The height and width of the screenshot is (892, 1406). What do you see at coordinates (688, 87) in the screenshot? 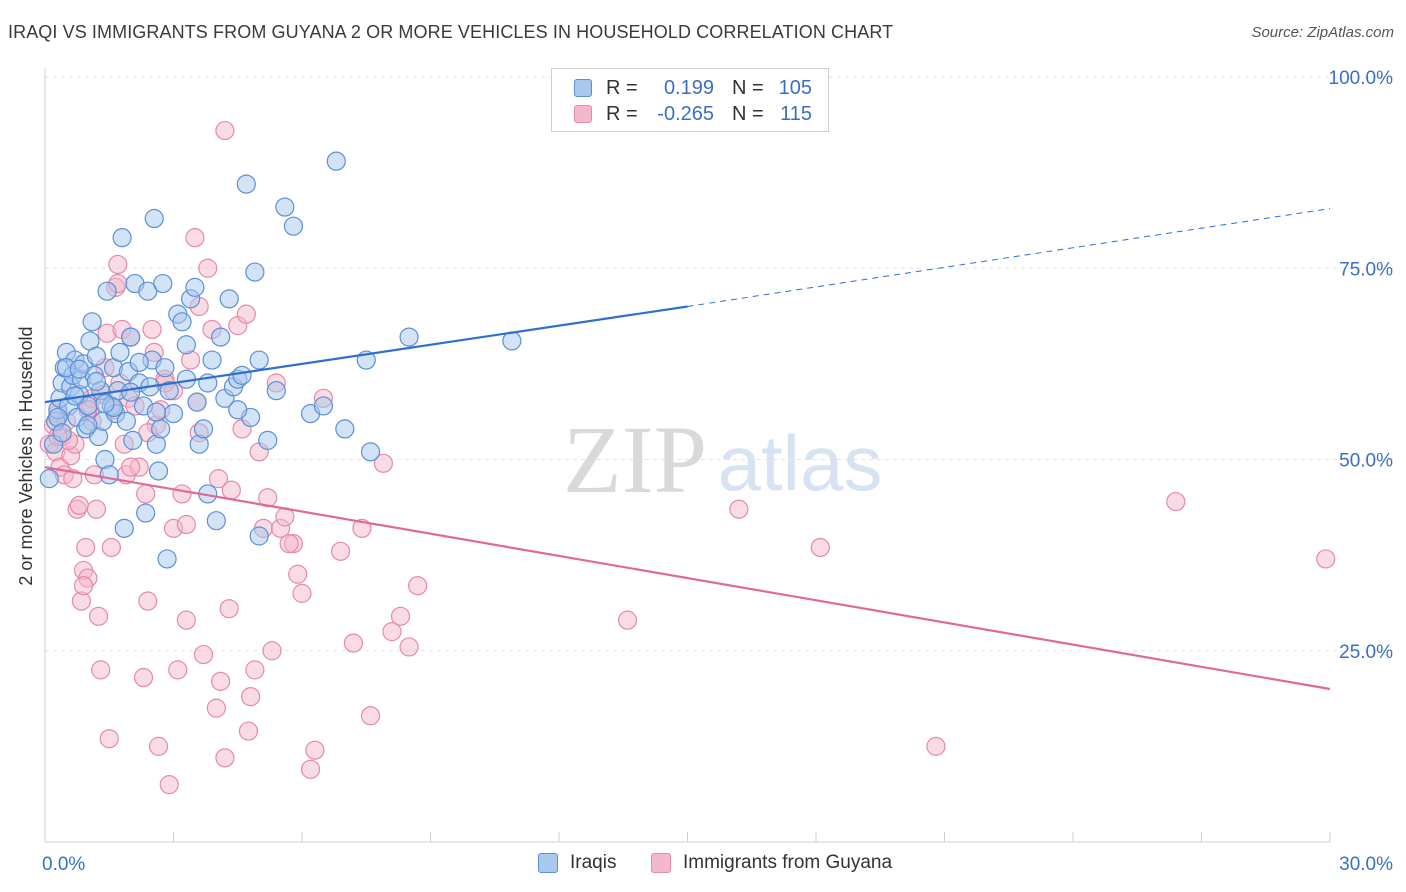
I see `legend-r-value-iraqi: 0.199` at bounding box center [688, 87].